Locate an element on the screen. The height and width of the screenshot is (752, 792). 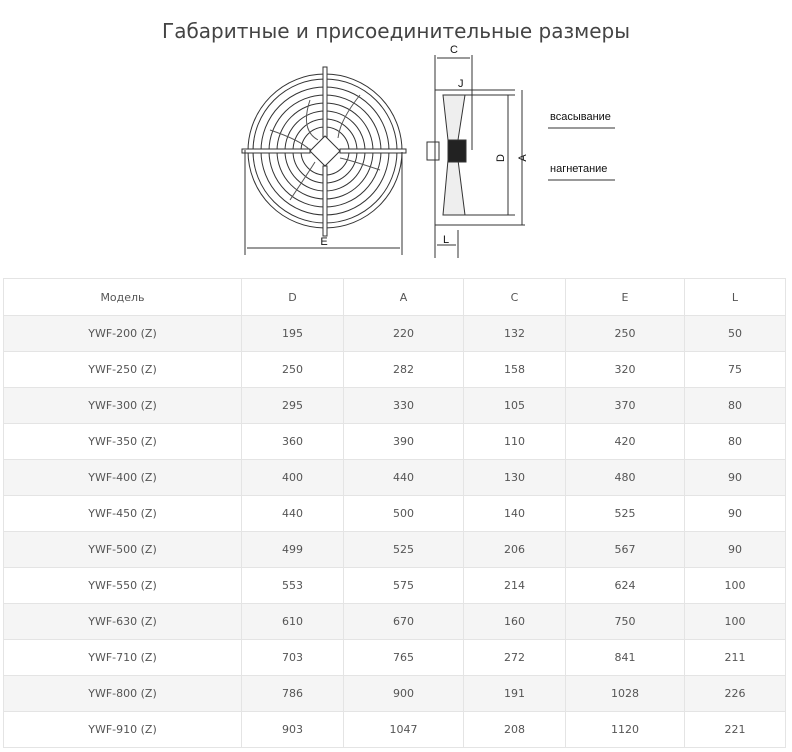
table-cell: 320 is located at coordinates (625, 369).